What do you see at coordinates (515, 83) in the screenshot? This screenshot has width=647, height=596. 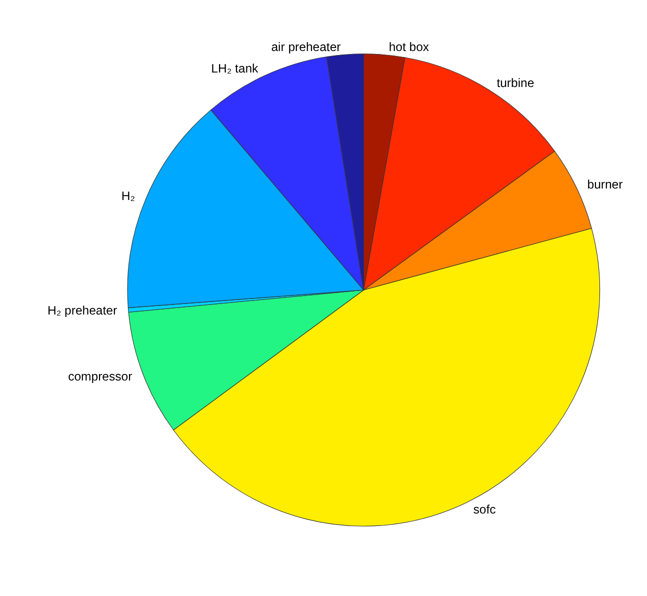 I see `slice-label: turbine` at bounding box center [515, 83].